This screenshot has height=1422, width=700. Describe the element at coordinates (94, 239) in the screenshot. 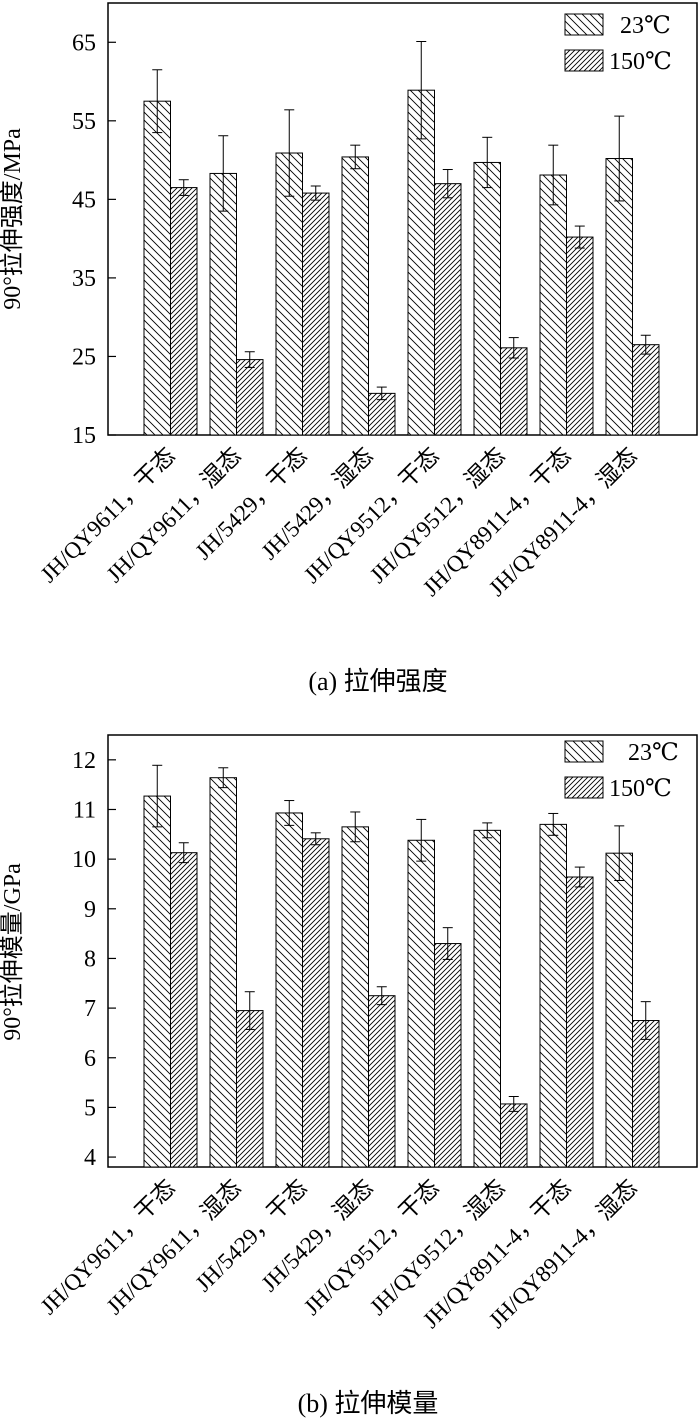

I see `y-axis: 15 25 35 45 55 65` at that location.